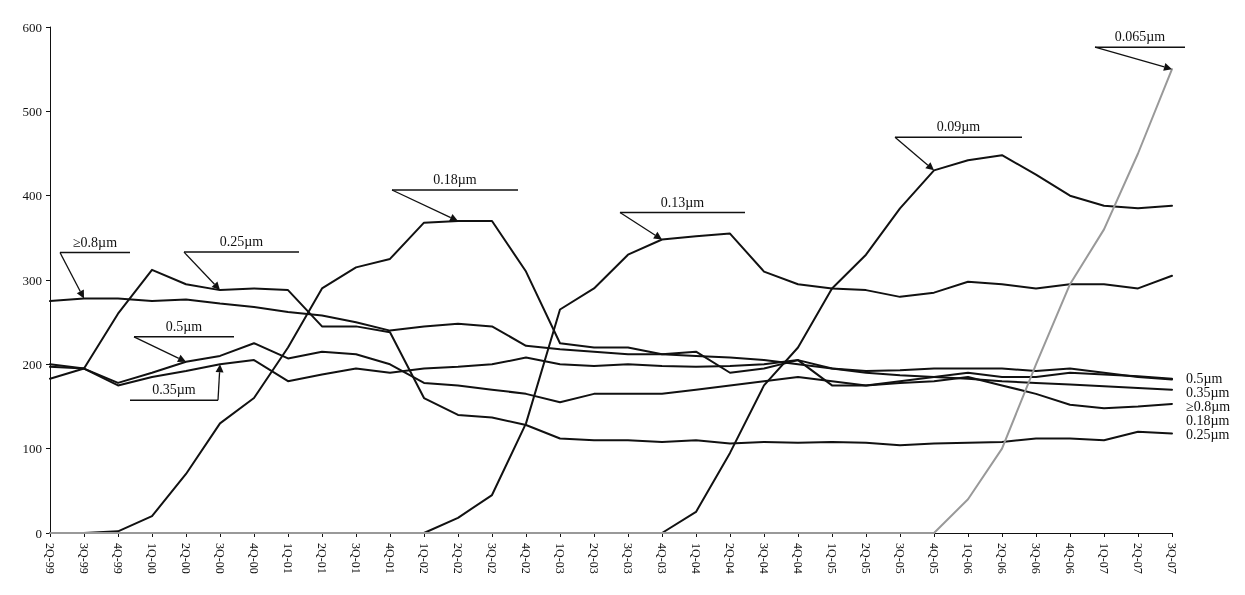  What do you see at coordinates (1208, 407) in the screenshot?
I see `series-label: ≥0.8µm` at bounding box center [1208, 407].